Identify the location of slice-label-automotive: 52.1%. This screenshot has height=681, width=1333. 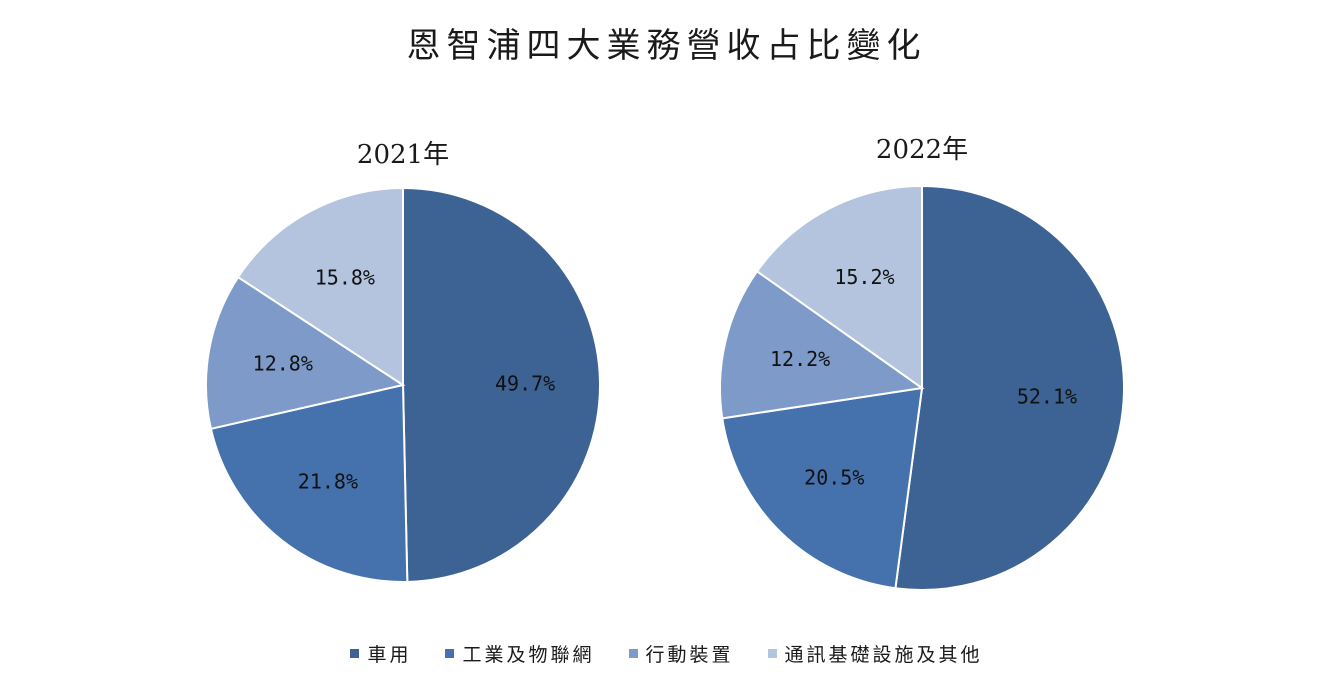
(1047, 396).